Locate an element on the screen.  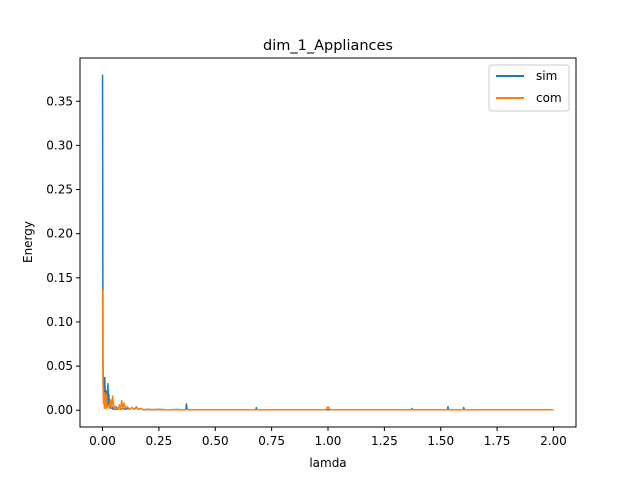
y-axis: 0.00 0.05 0.10 0.15 0.20 0.25 0.30 0.35 is located at coordinates (63, 255).